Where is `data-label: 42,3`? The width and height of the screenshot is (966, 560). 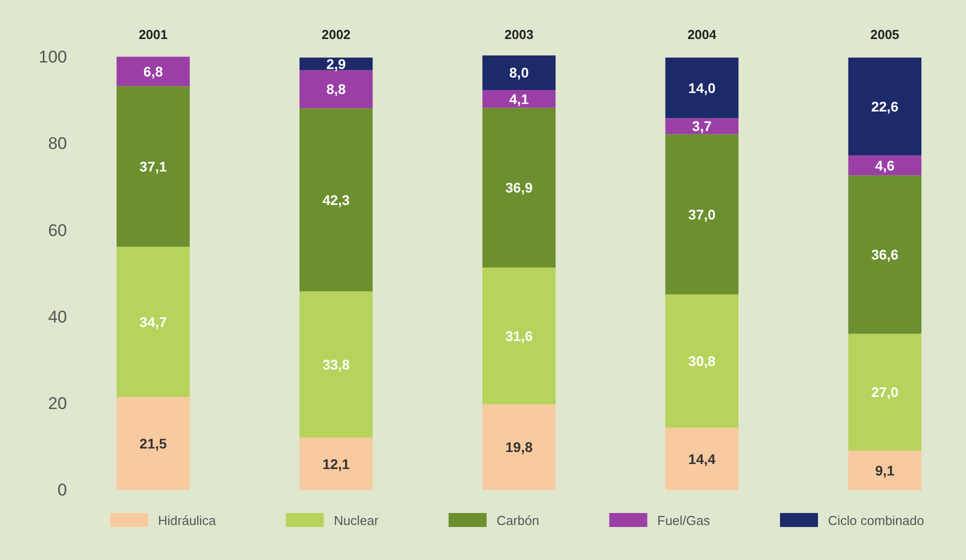
data-label: 42,3 is located at coordinates (336, 200).